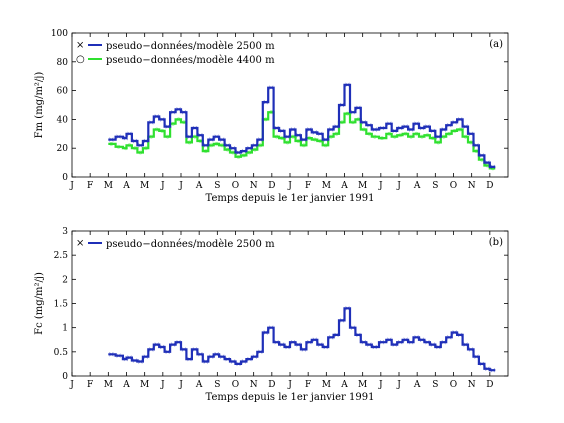 The image size is (564, 423). What do you see at coordinates (302, 339) in the screenshot?
I see `series-step-line` at bounding box center [302, 339].